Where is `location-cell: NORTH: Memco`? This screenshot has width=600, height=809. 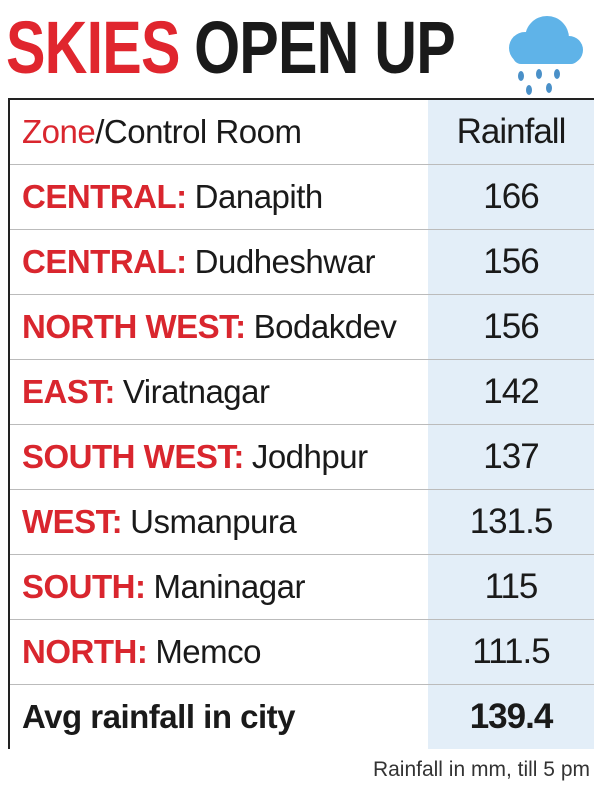 location-cell: NORTH: Memco is located at coordinates (219, 652).